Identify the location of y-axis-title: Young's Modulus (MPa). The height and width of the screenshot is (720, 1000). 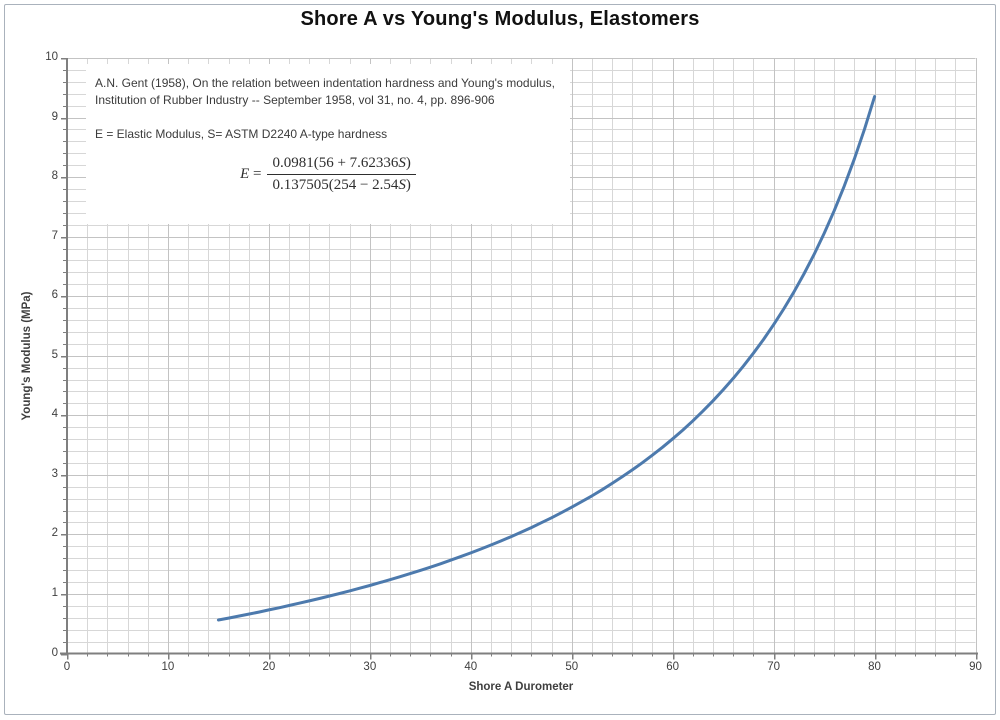
(27, 356).